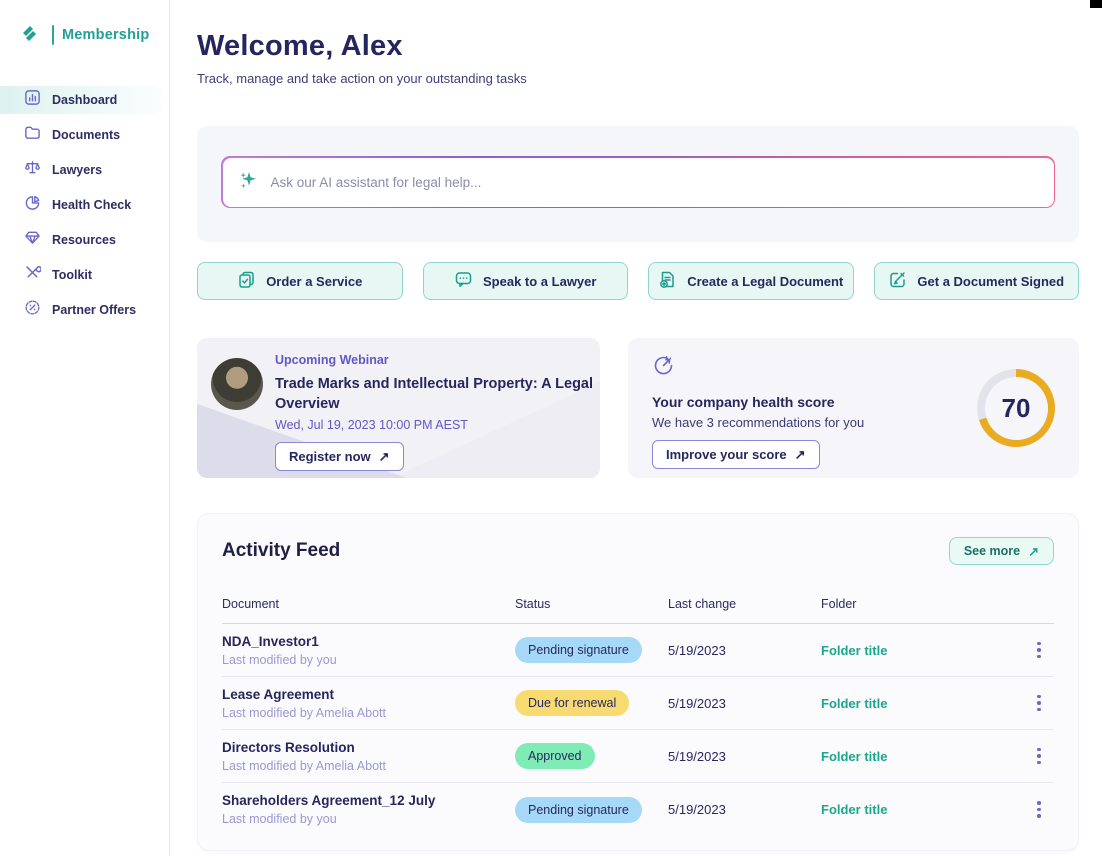 The width and height of the screenshot is (1102, 856). Describe the element at coordinates (278, 694) in the screenshot. I see `document-name: Lease Agreement` at that location.